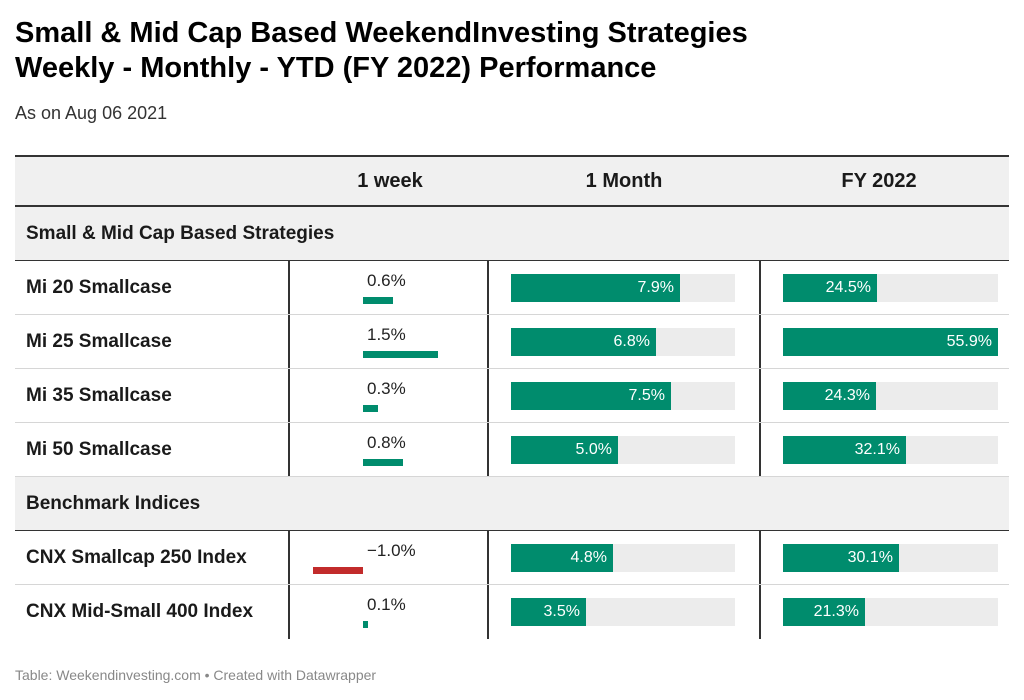  What do you see at coordinates (890, 612) in the screenshot?
I see `fy-bar-track: 21.3%` at bounding box center [890, 612].